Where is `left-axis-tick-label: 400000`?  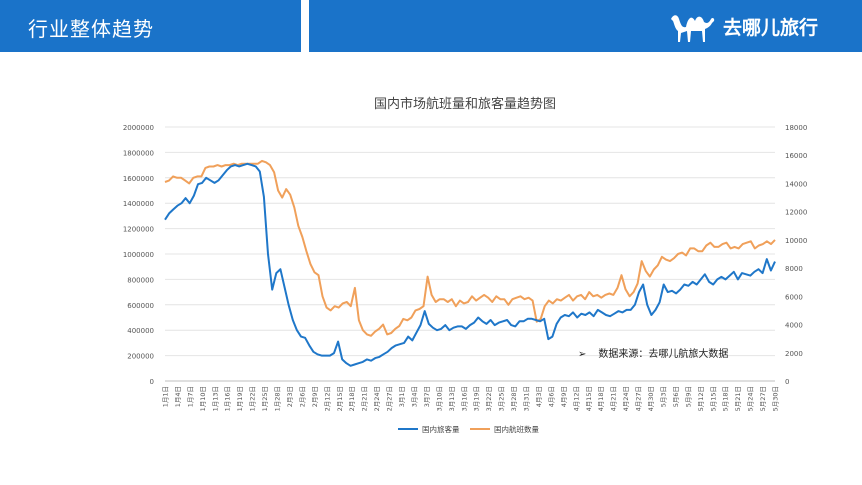
left-axis-tick-label: 400000 is located at coordinates (140, 331).